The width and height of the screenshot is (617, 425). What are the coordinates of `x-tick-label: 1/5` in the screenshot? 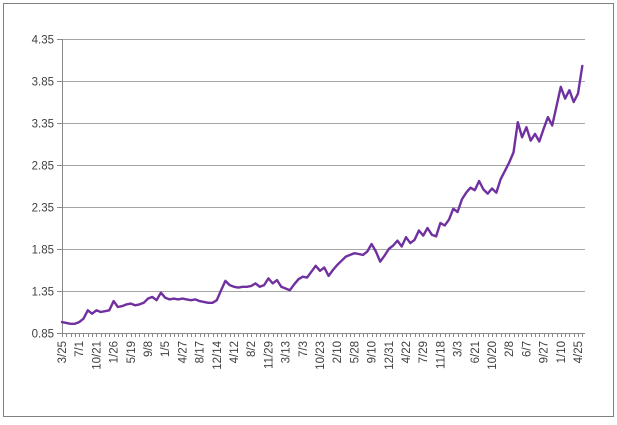 It's located at (166, 349).